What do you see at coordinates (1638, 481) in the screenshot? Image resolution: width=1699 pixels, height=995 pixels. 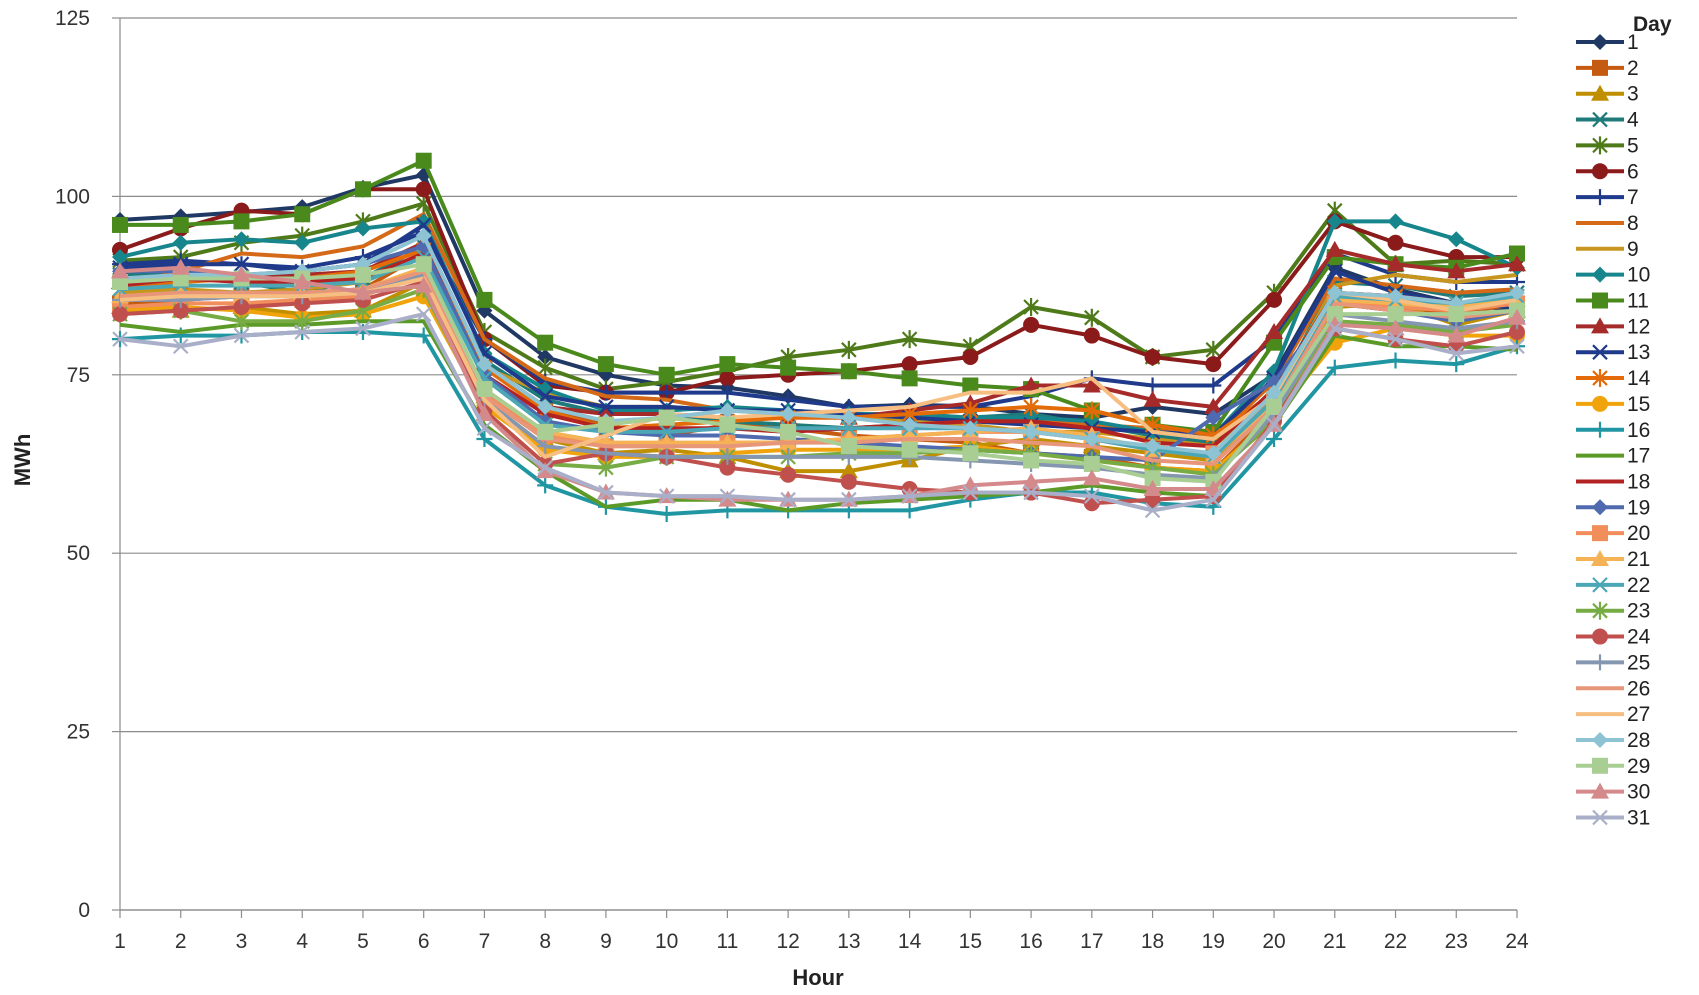 I see `legend-label: 18` at bounding box center [1638, 481].